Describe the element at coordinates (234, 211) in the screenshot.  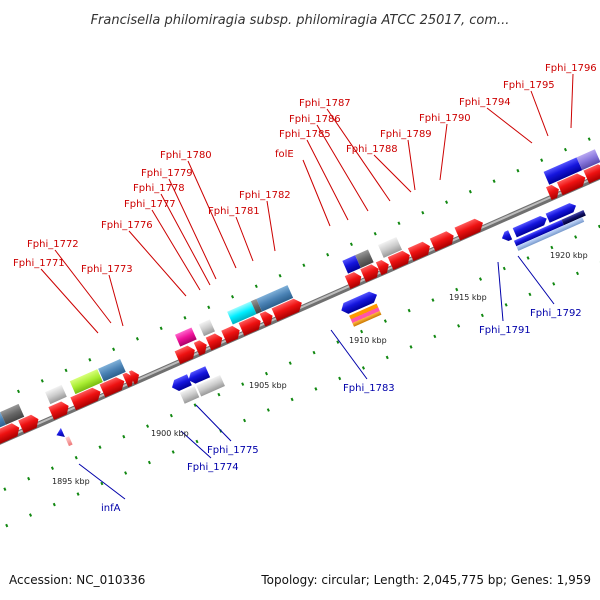
I see `gene-label: Fphi_1781` at that location.